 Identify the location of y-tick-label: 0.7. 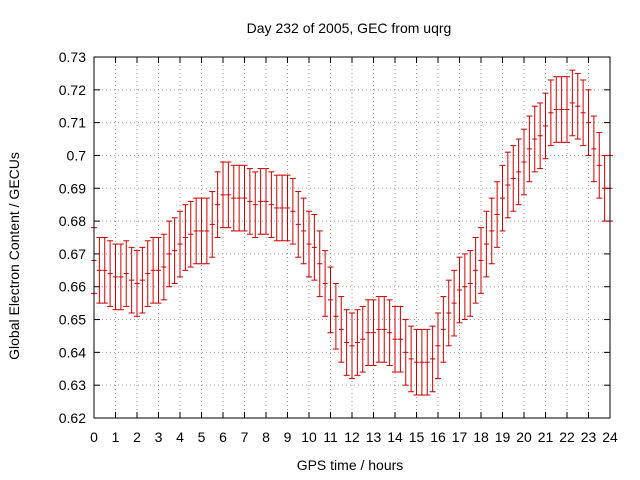
(77, 155).